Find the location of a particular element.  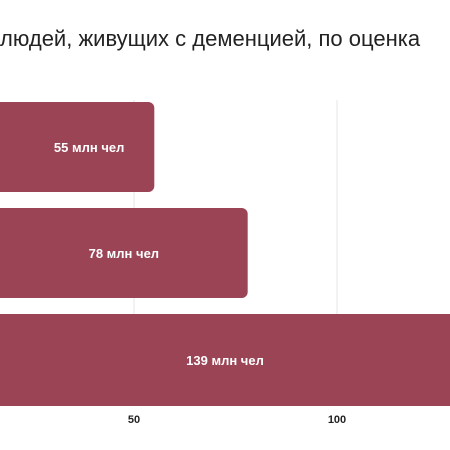

bar-data-label-2: 139 млн чел is located at coordinates (225, 360).